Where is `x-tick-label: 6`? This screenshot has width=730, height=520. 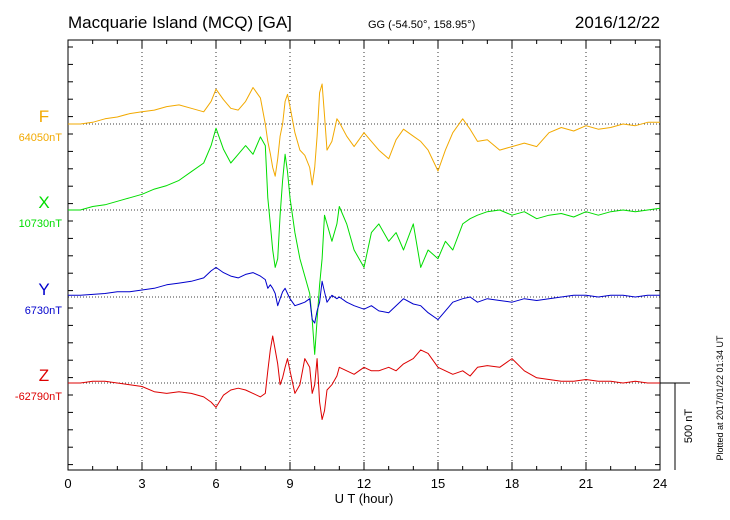
x-tick-label: 6 is located at coordinates (215, 483).